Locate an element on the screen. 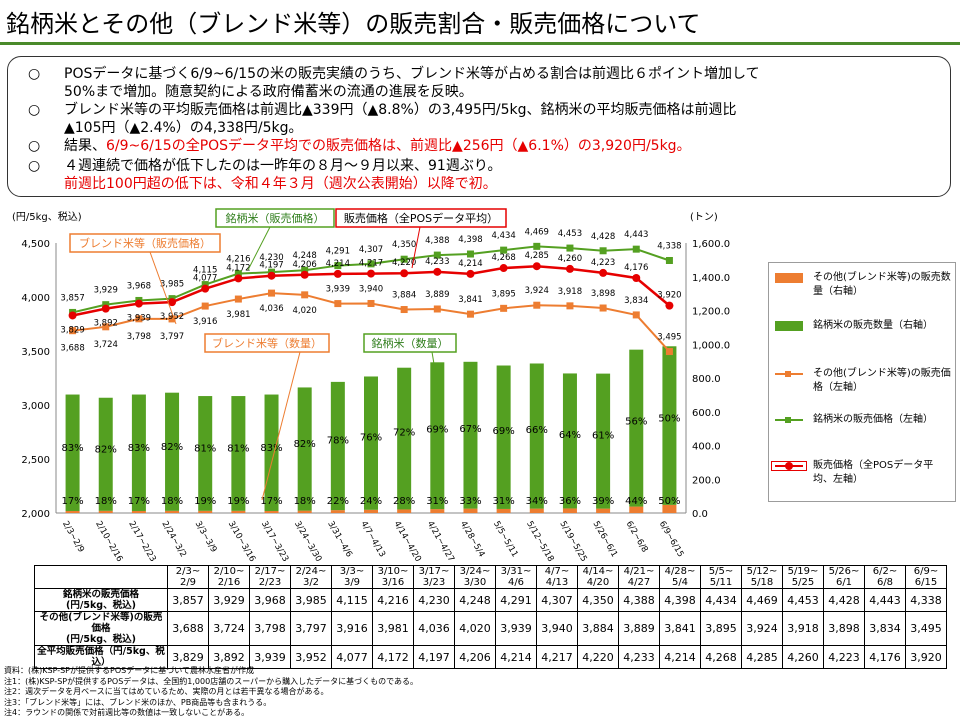 This screenshot has width=960, height=720. brand-price-label: 3,968 is located at coordinates (139, 286).